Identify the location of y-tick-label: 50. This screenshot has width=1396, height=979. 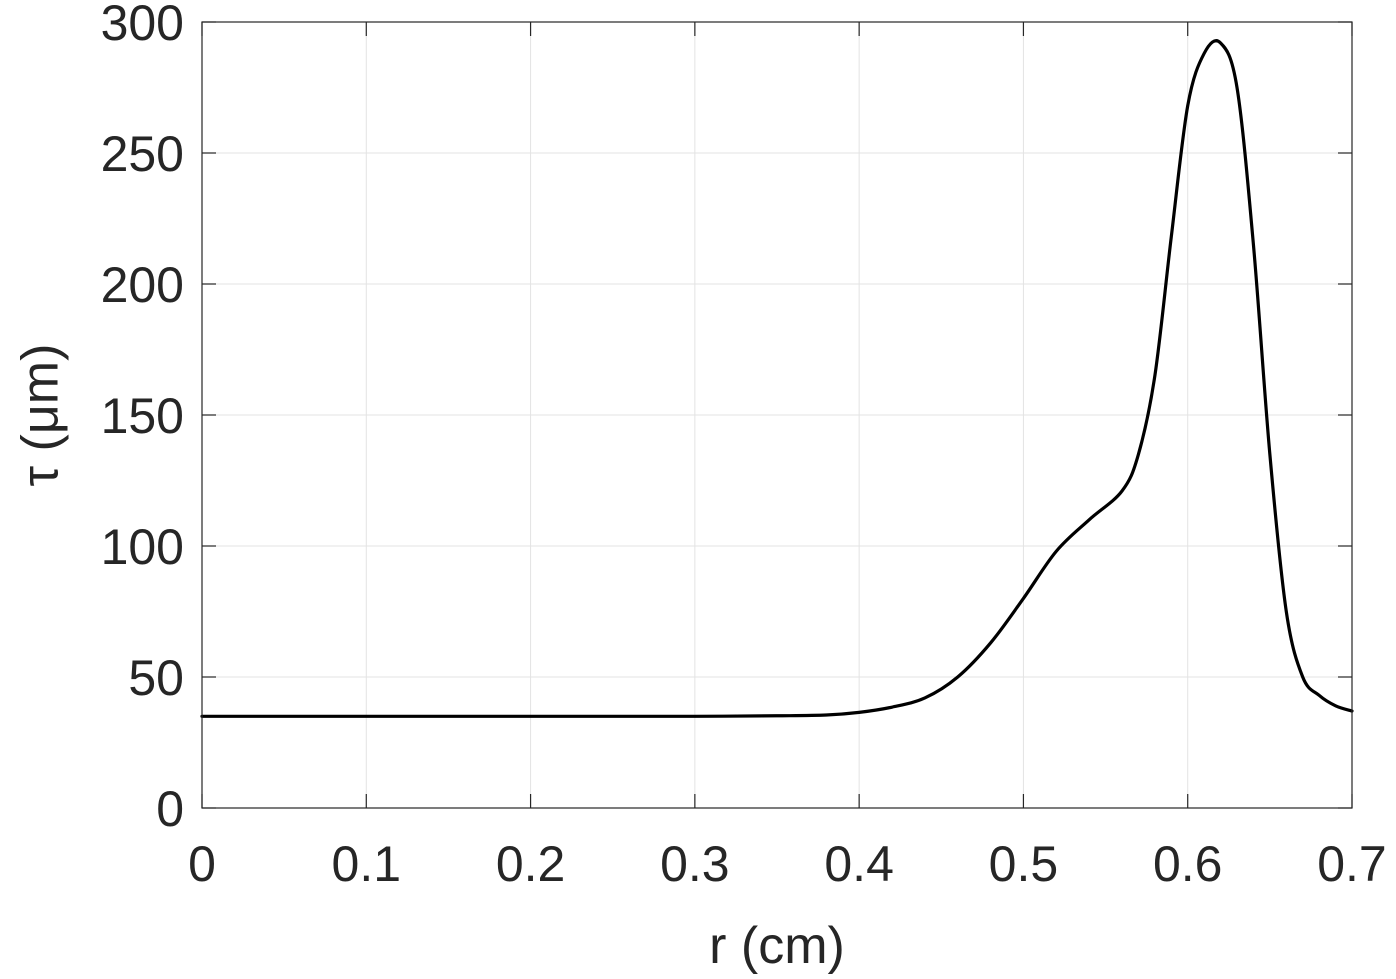
(156, 678).